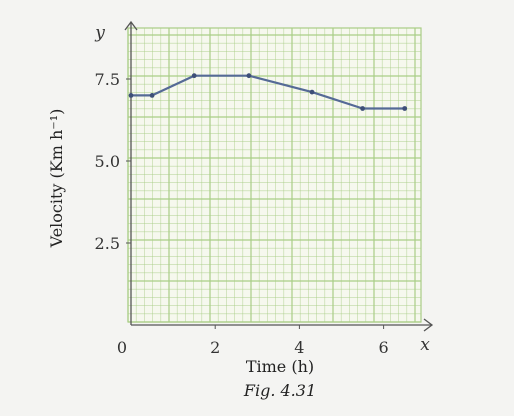  What do you see at coordinates (131, 25) in the screenshot?
I see `y-axis-arrow` at bounding box center [131, 25].